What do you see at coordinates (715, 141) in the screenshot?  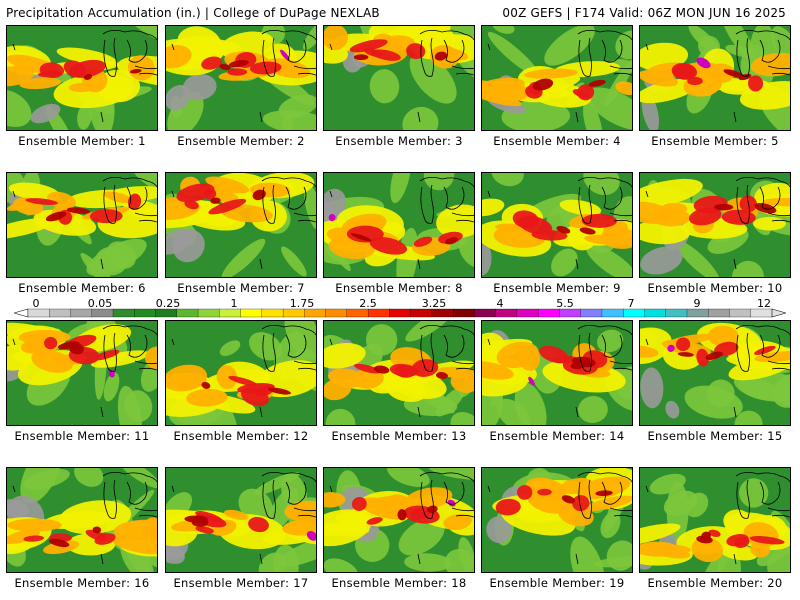 I see `ensemble-member-label: Ensemble Member: 5` at bounding box center [715, 141].